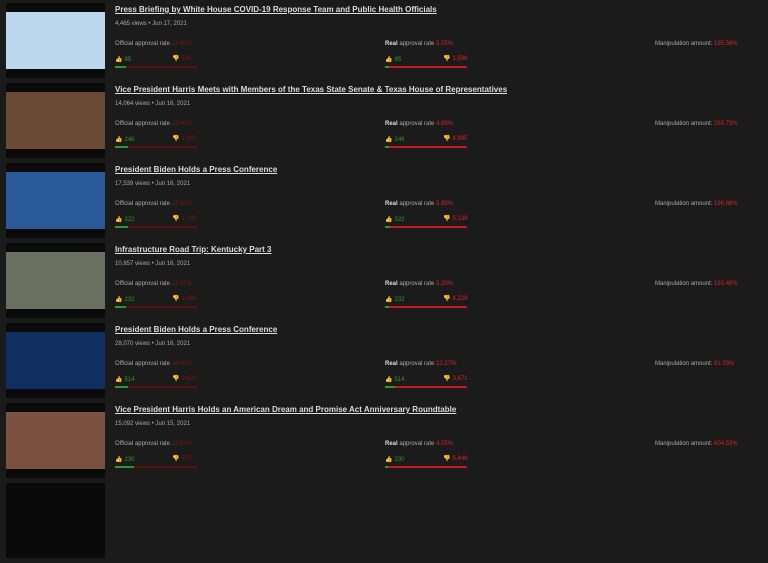  What do you see at coordinates (446, 364) in the screenshot?
I see `real-rate: 12.27%` at bounding box center [446, 364].